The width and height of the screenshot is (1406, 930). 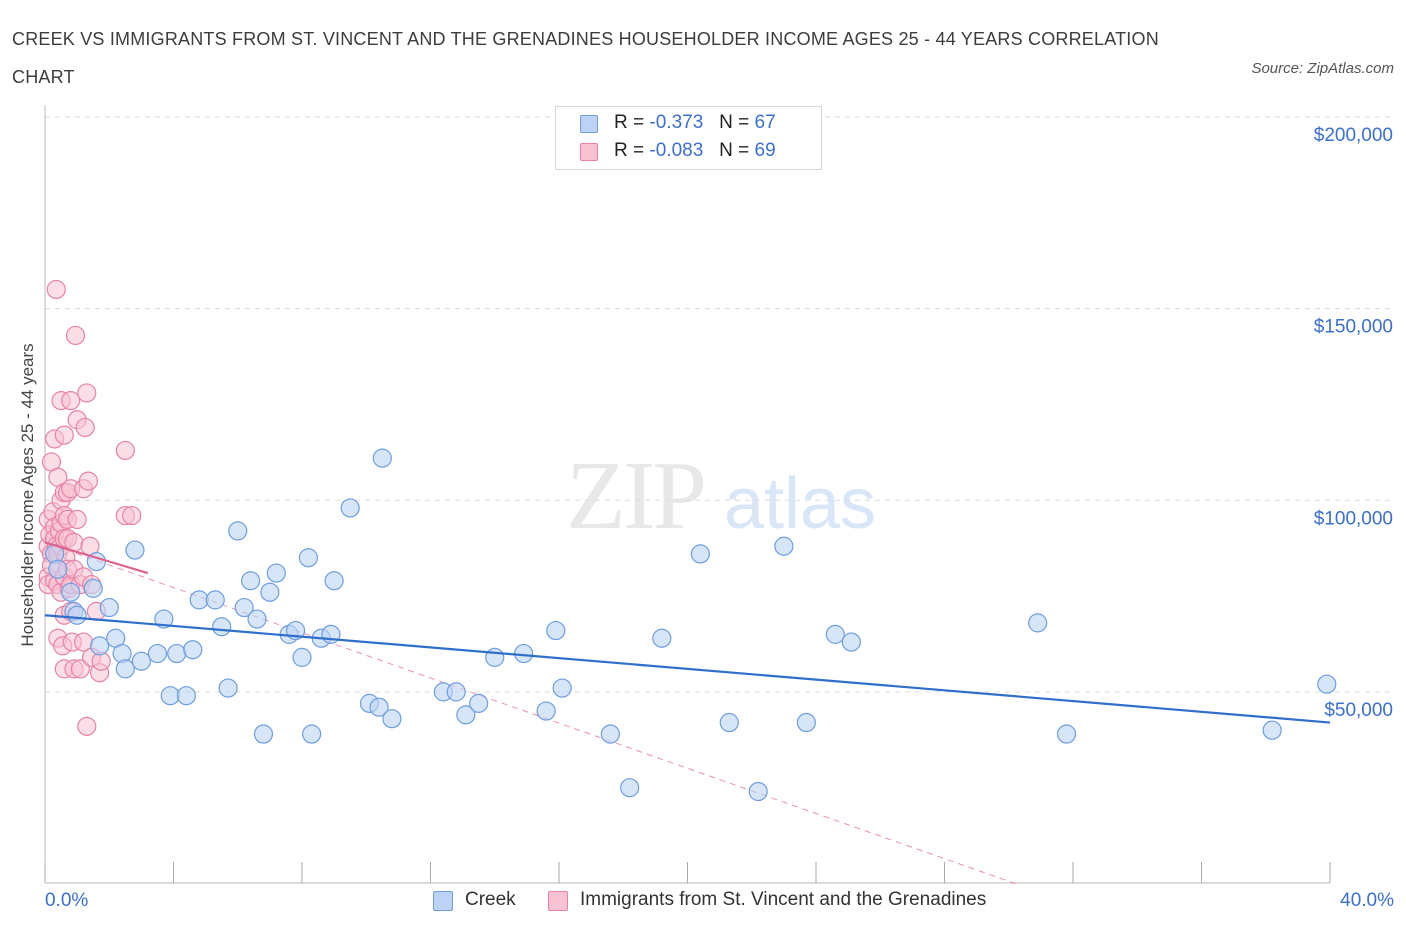 I want to click on legend-r-value: -0.373, so click(x=676, y=122).